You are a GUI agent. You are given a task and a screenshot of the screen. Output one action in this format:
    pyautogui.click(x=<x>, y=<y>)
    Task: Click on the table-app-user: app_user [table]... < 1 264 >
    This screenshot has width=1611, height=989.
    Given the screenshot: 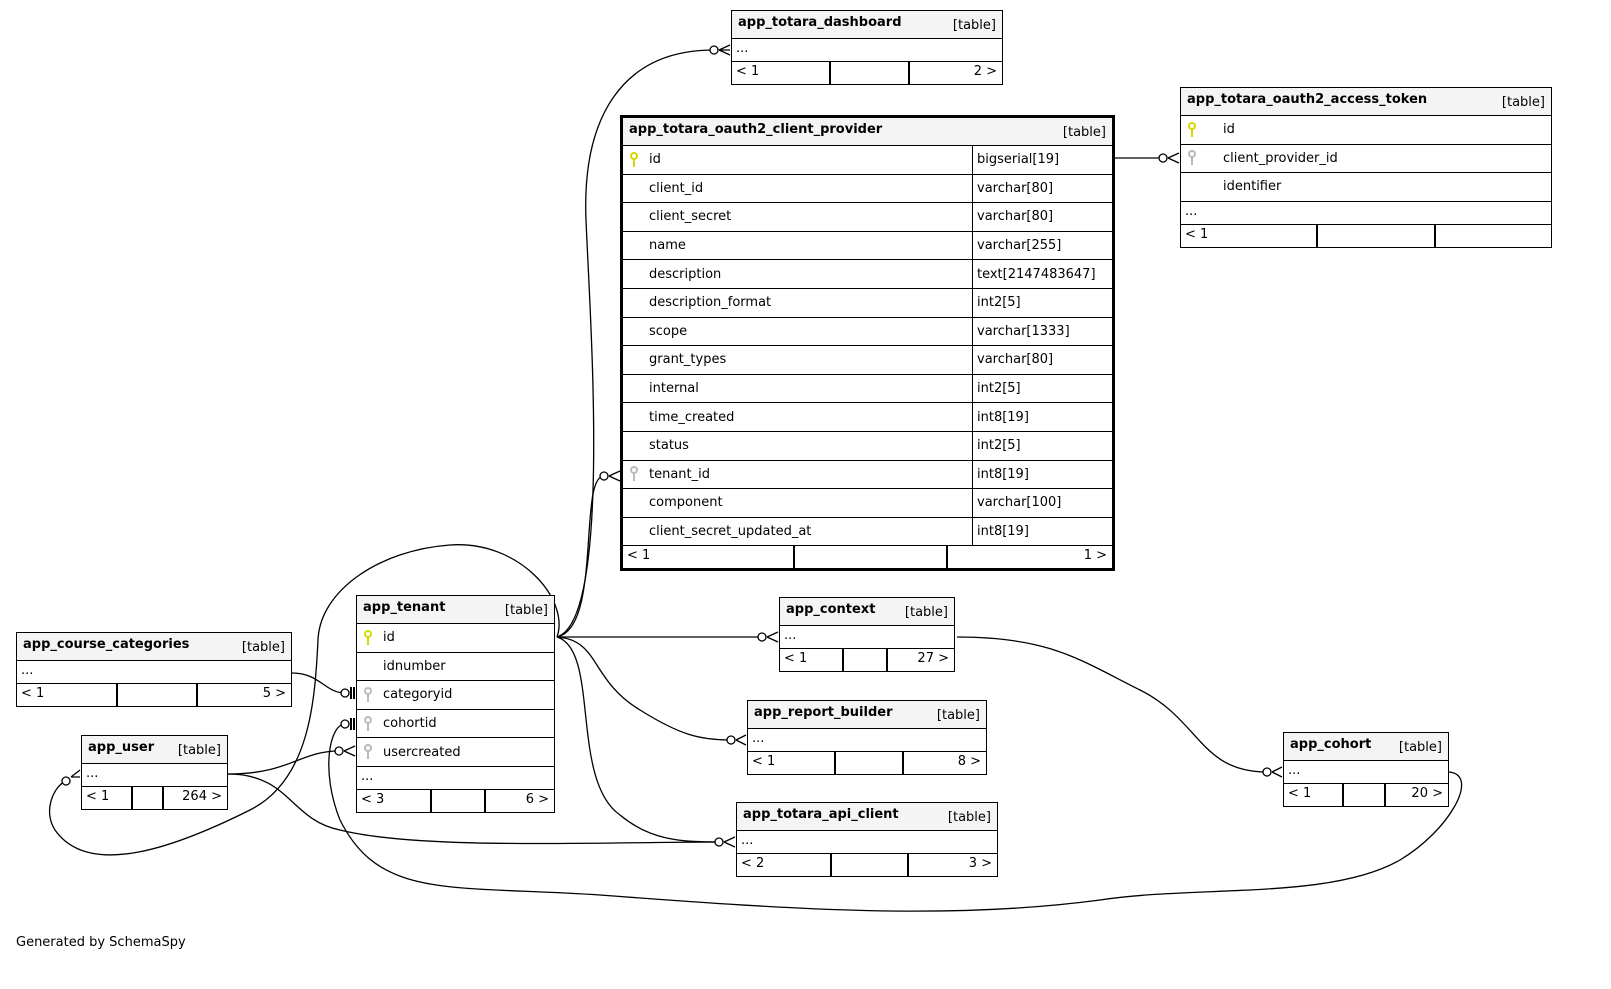 What is the action you would take?
    pyautogui.click(x=154, y=772)
    